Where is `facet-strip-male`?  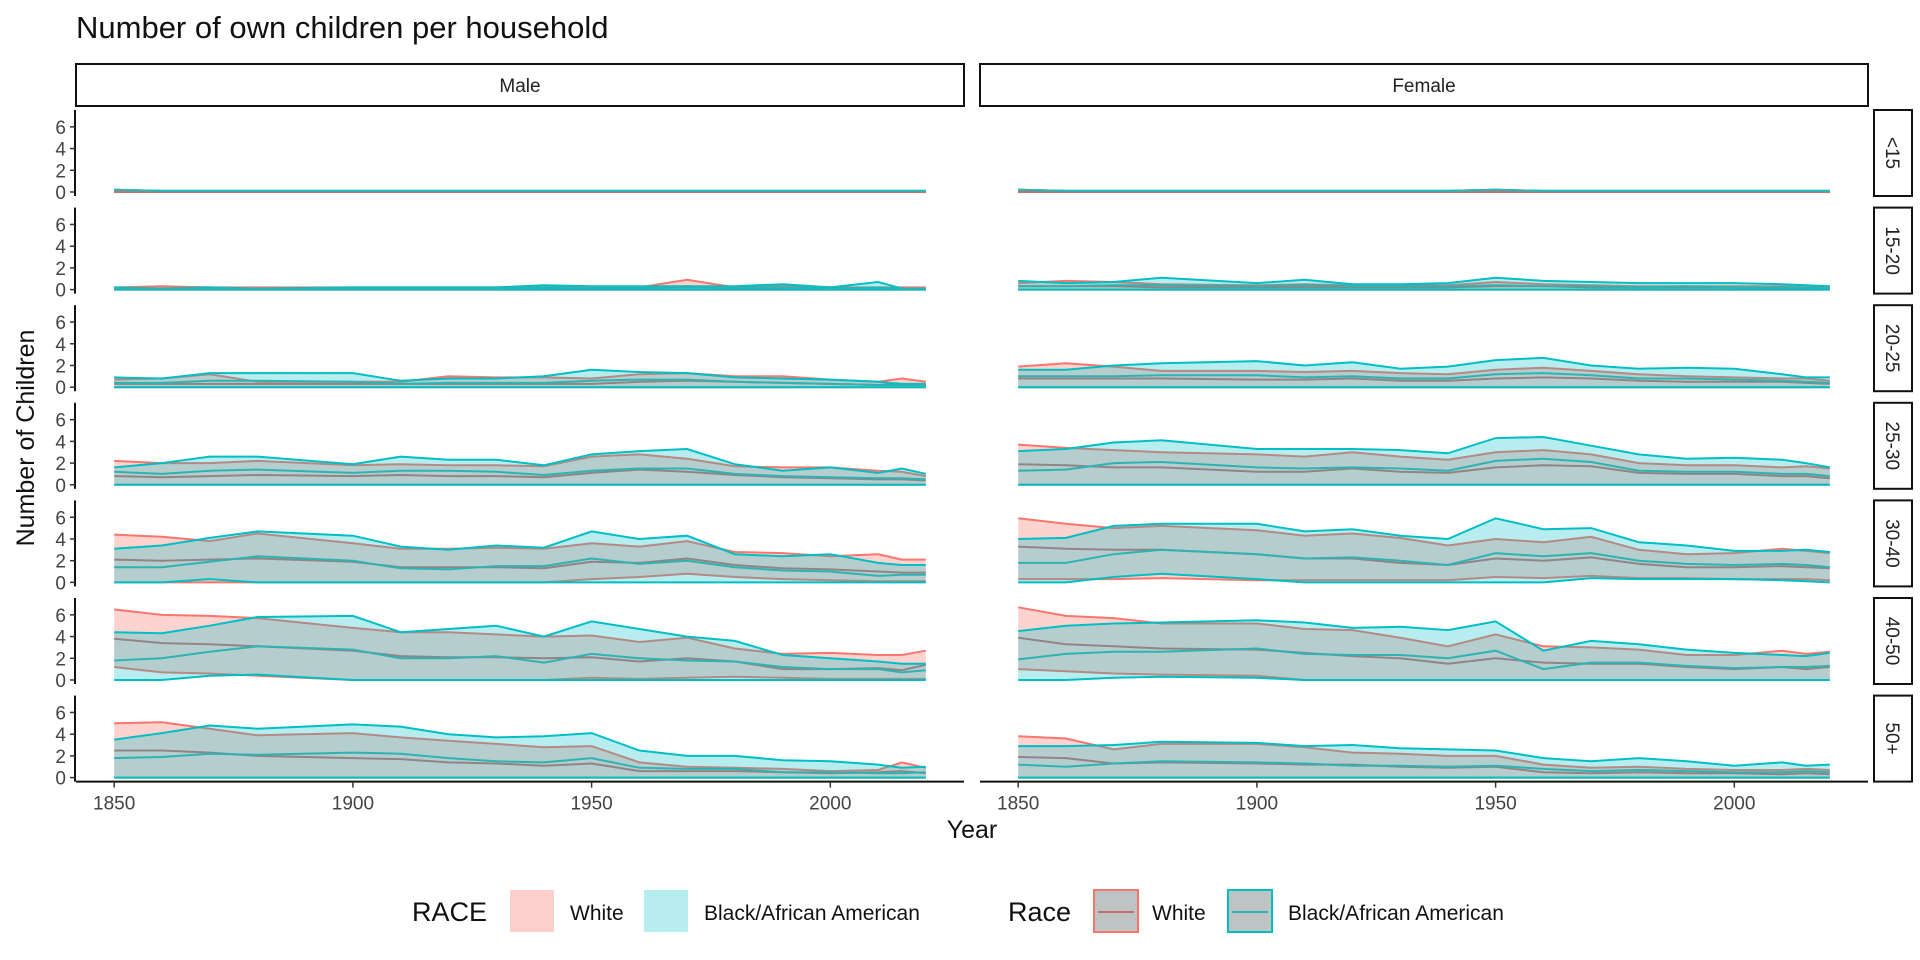 facet-strip-male is located at coordinates (520, 85).